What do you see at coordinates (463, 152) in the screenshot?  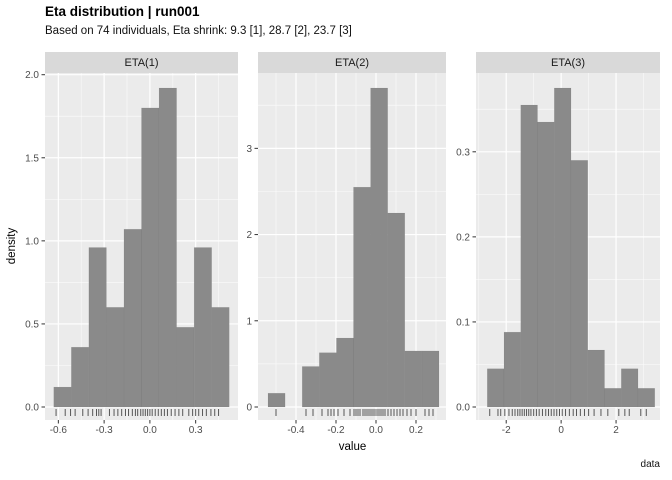 I see `y-tick-label: 0.3` at bounding box center [463, 152].